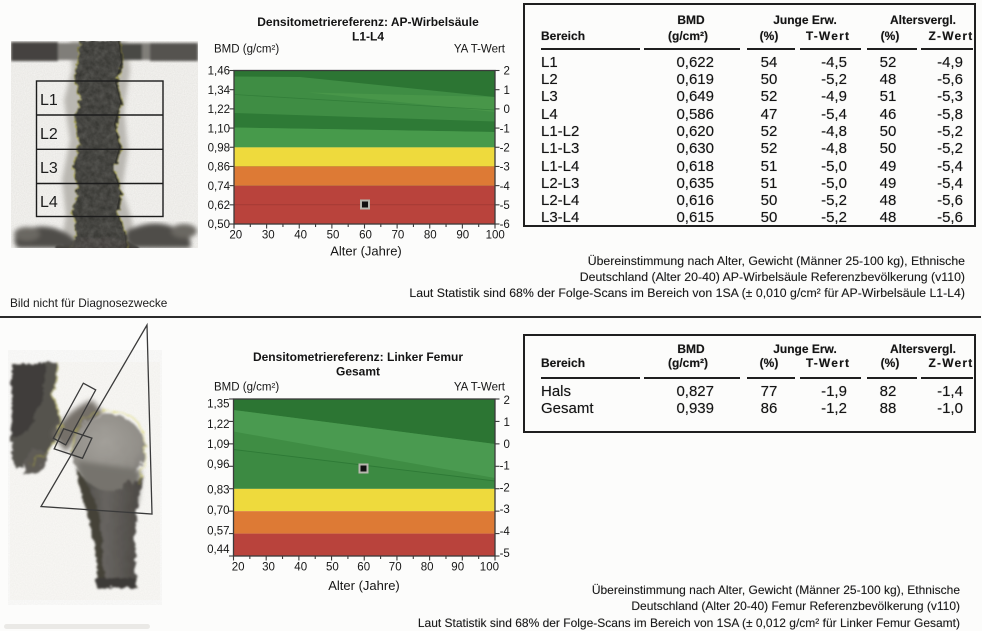 Image resolution: width=982 pixels, height=631 pixels. Describe the element at coordinates (219, 225) in the screenshot. I see `svg-text: 0,50` at that location.